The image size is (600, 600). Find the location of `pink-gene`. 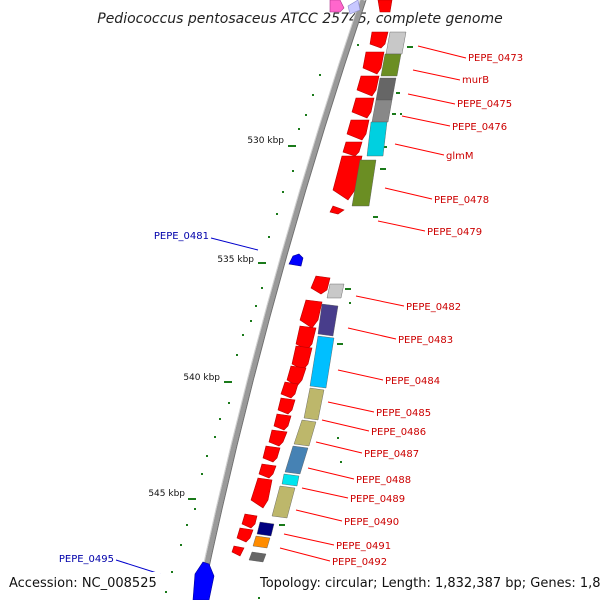

pink-gene is located at coordinates (337, 6).